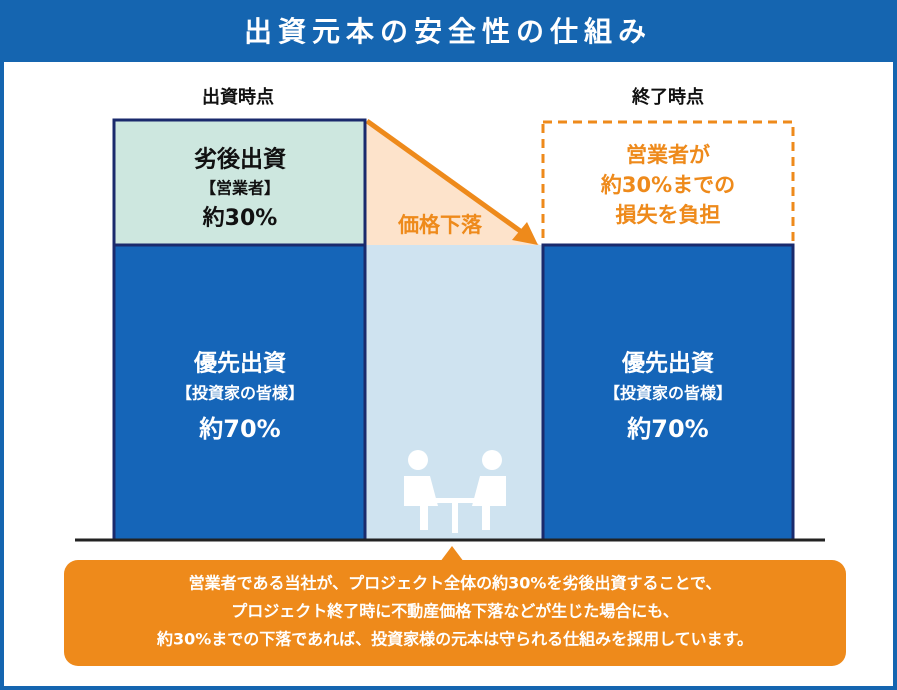 The height and width of the screenshot is (690, 897). What do you see at coordinates (454, 639) in the screenshot?
I see `note-line: 約30%までの下落であれば、投資家様の元本は守られる仕組みを採用しています。` at bounding box center [454, 639].